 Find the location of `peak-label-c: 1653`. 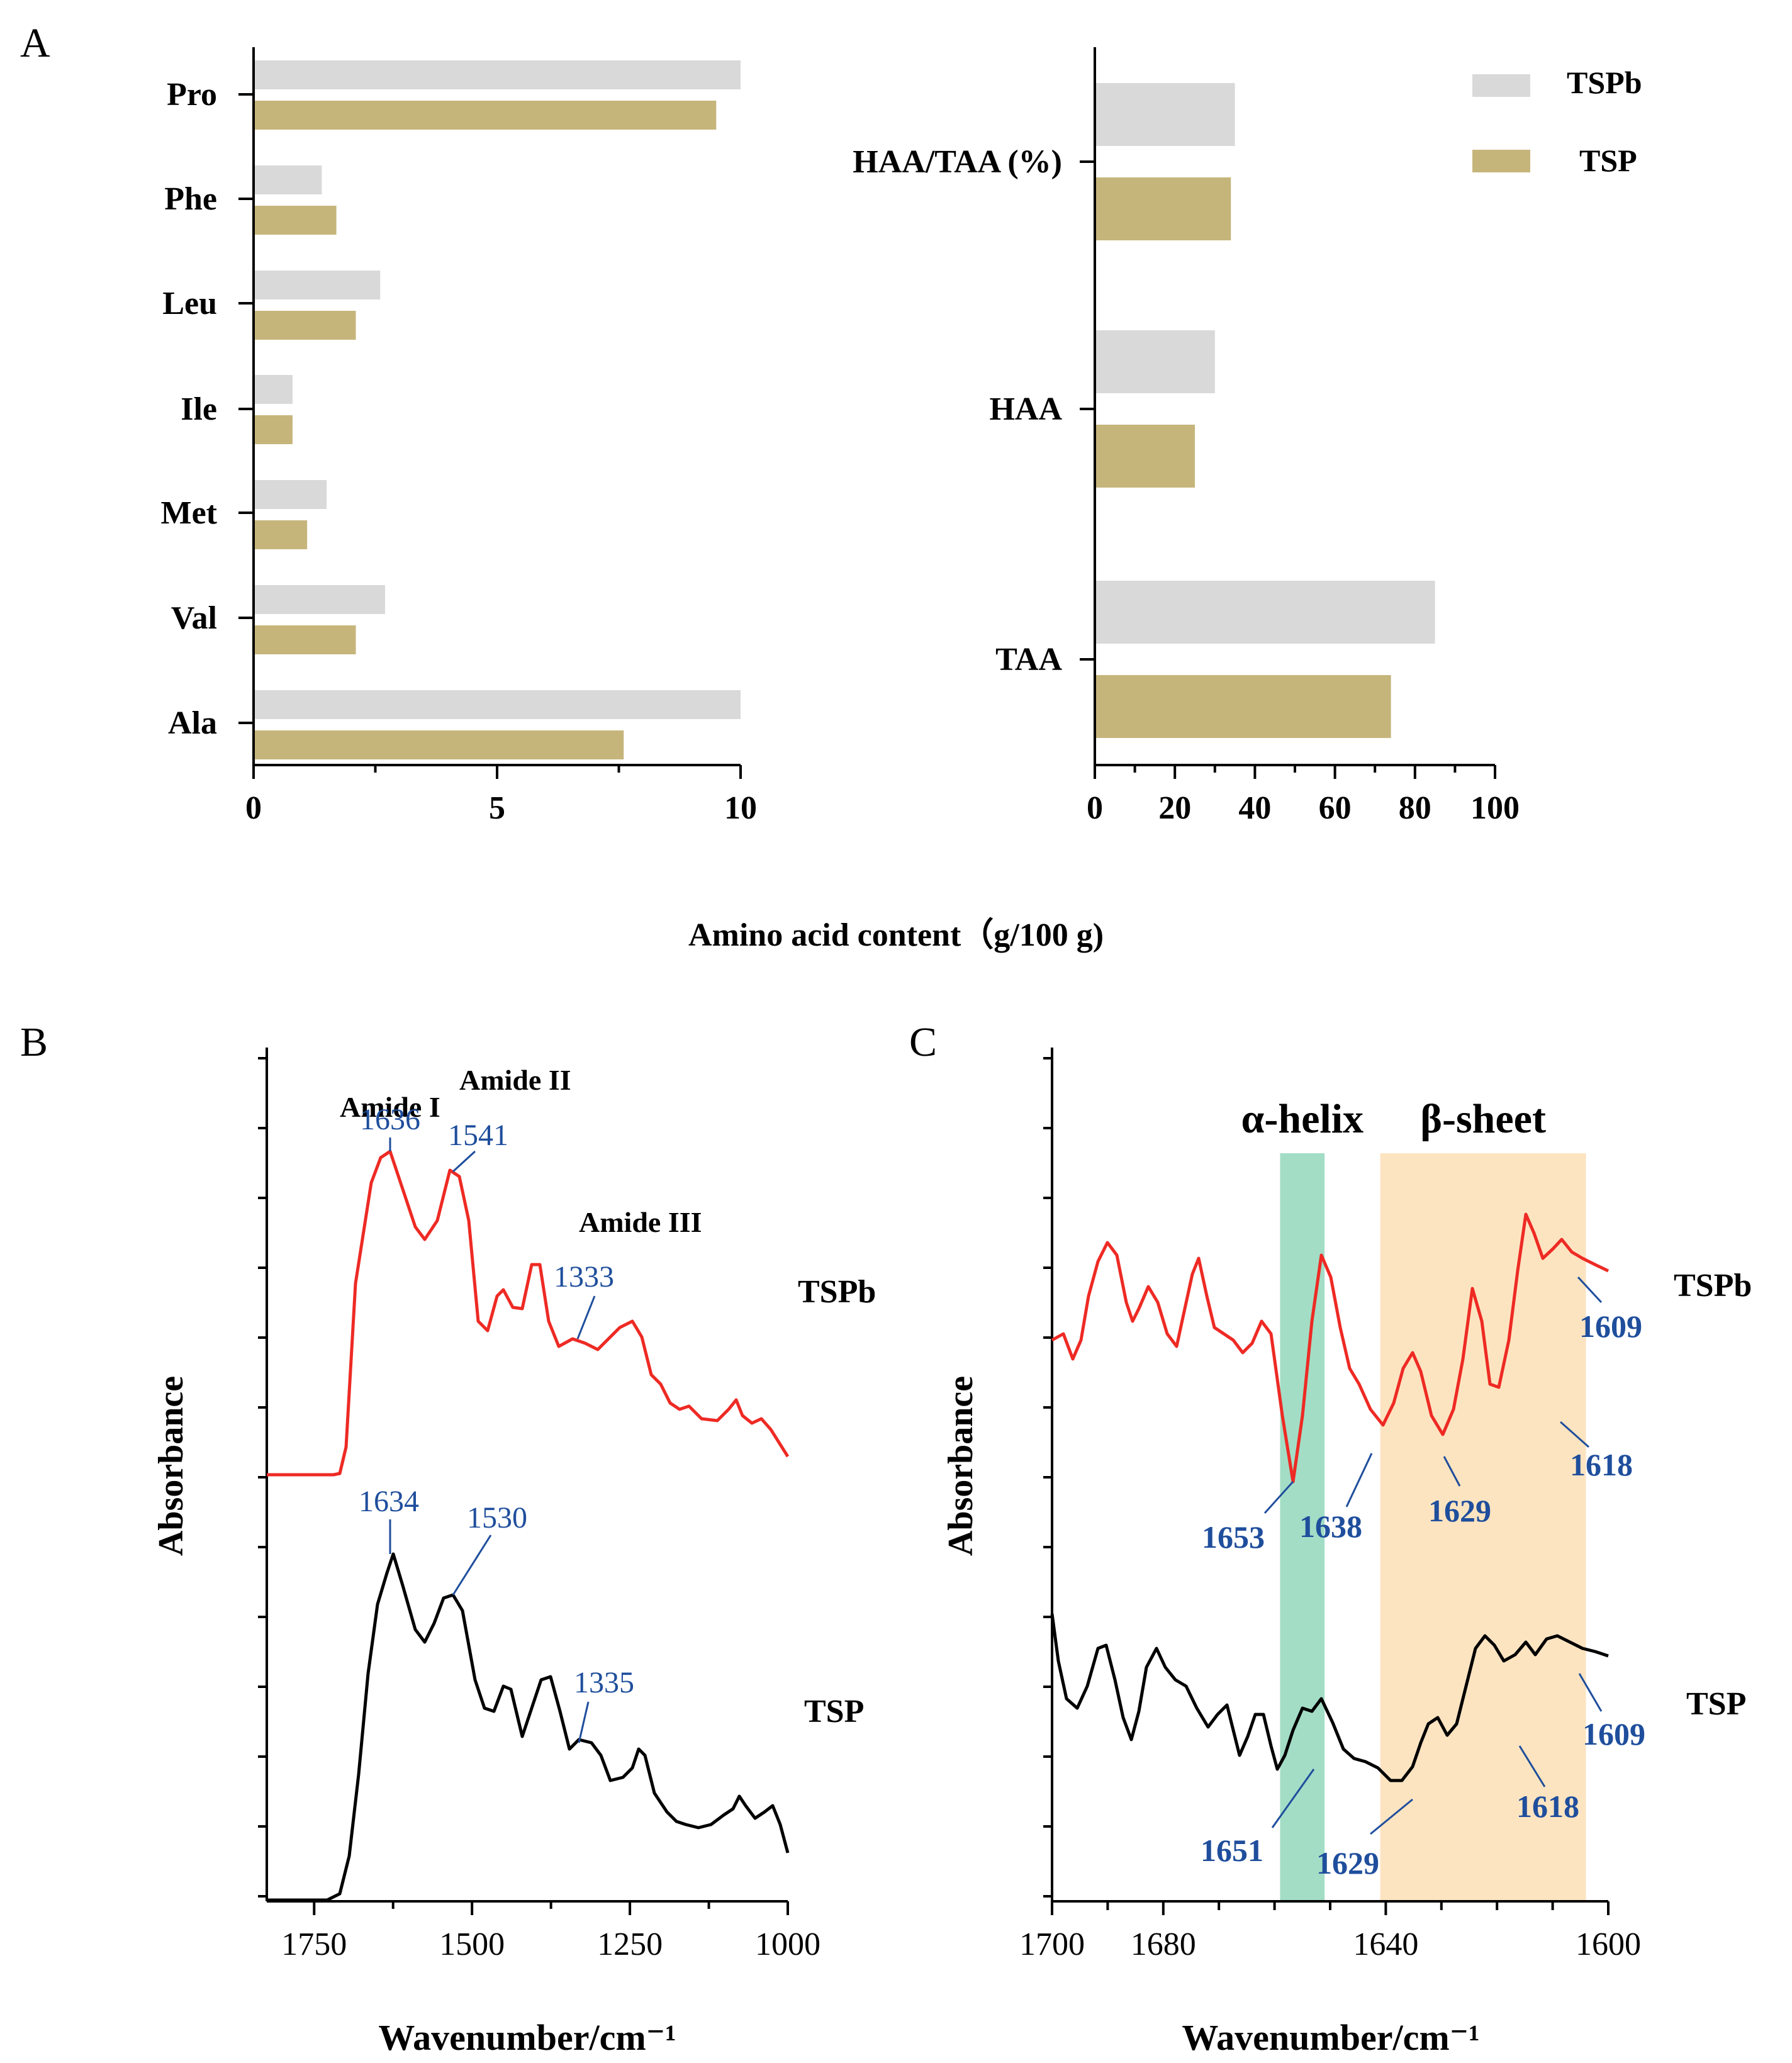

peak-label-c: 1653 is located at coordinates (1233, 1537).